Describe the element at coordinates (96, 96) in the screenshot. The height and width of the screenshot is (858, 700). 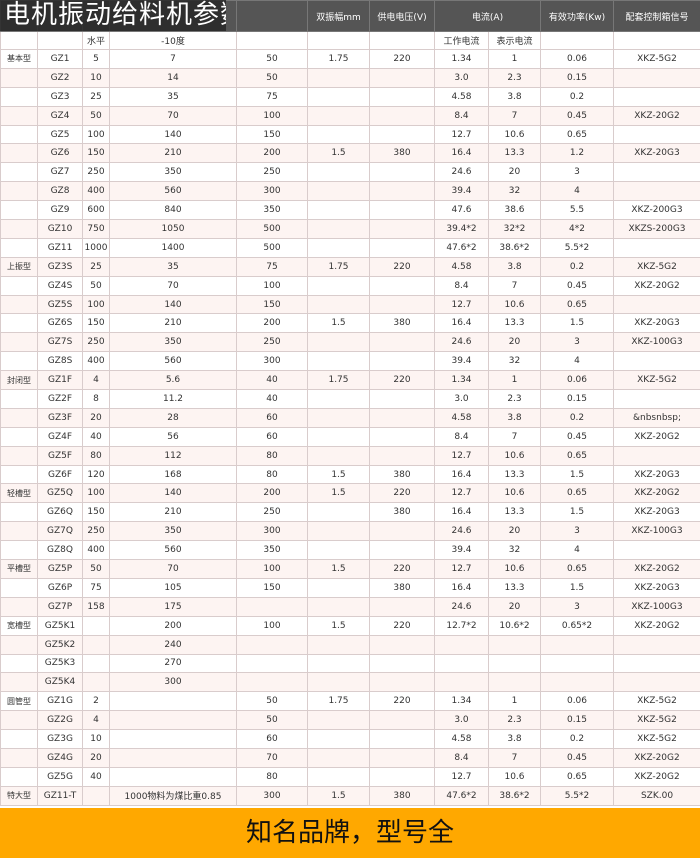
I see `cell-horizontal: 25` at that location.